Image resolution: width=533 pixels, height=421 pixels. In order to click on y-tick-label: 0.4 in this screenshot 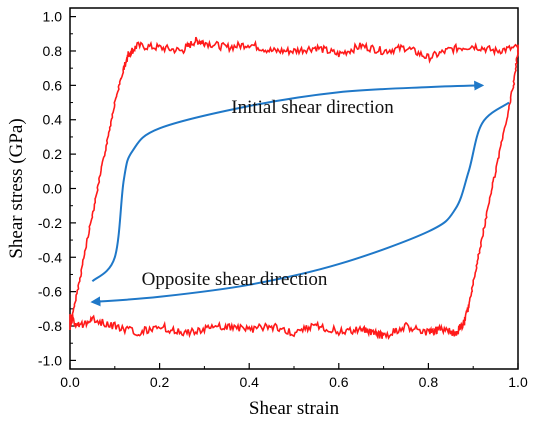, I will do `click(53, 120)`.